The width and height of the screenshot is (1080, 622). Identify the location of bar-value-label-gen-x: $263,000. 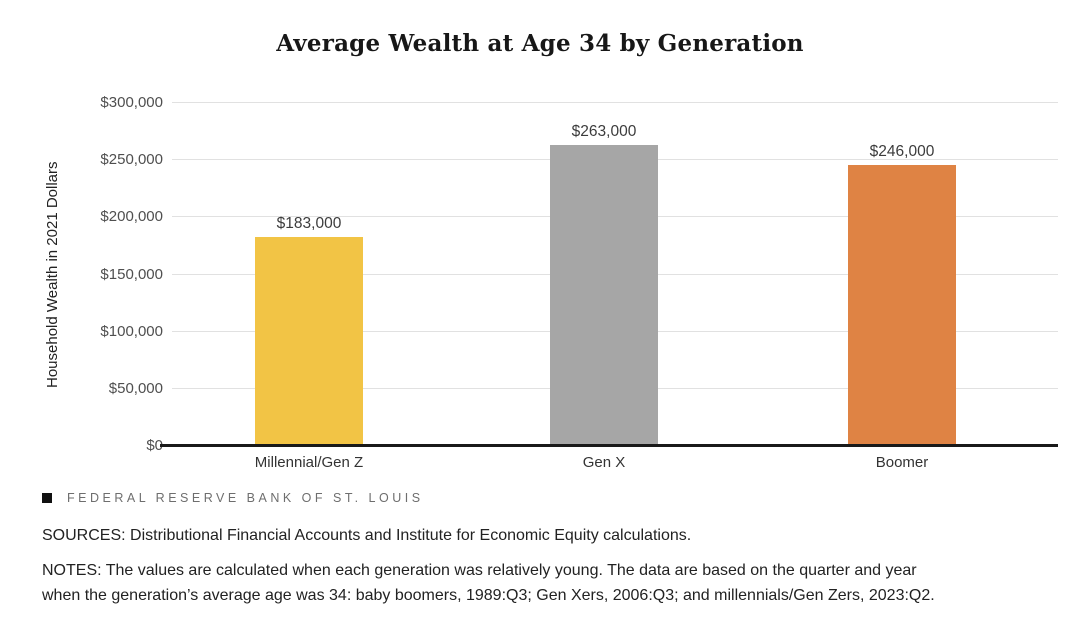
(604, 132).